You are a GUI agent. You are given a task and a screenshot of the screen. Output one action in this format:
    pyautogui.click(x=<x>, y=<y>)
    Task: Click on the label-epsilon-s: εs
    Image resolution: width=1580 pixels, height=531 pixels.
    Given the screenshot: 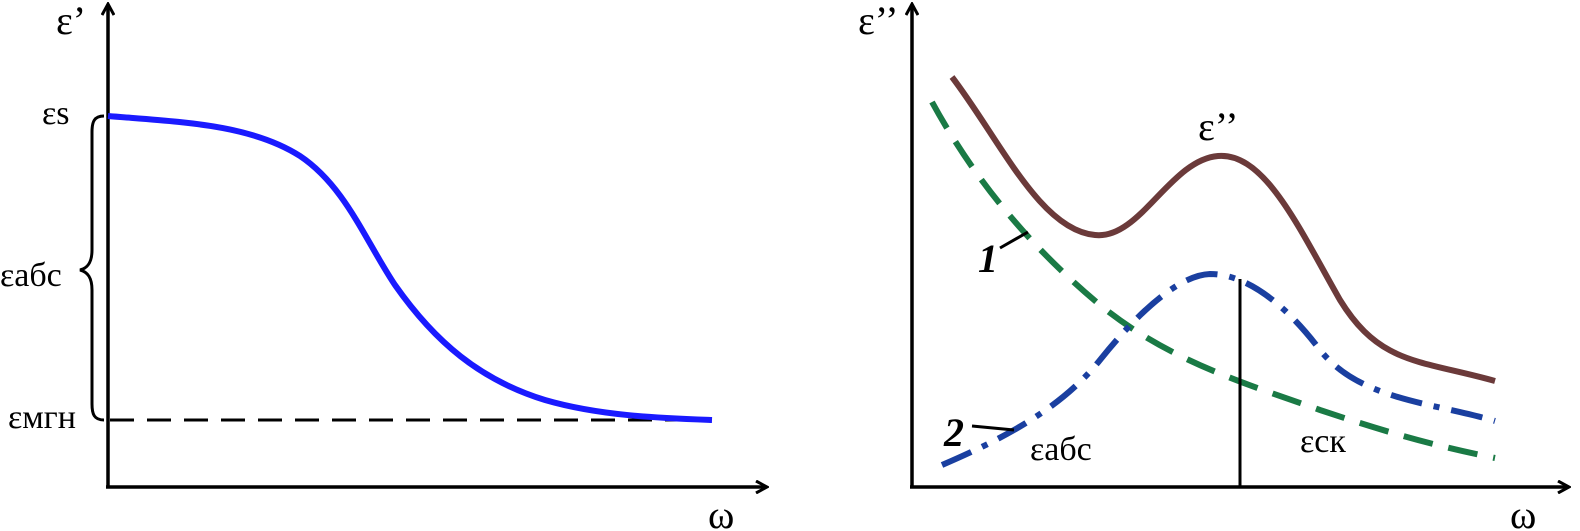 What is the action you would take?
    pyautogui.click(x=56, y=113)
    